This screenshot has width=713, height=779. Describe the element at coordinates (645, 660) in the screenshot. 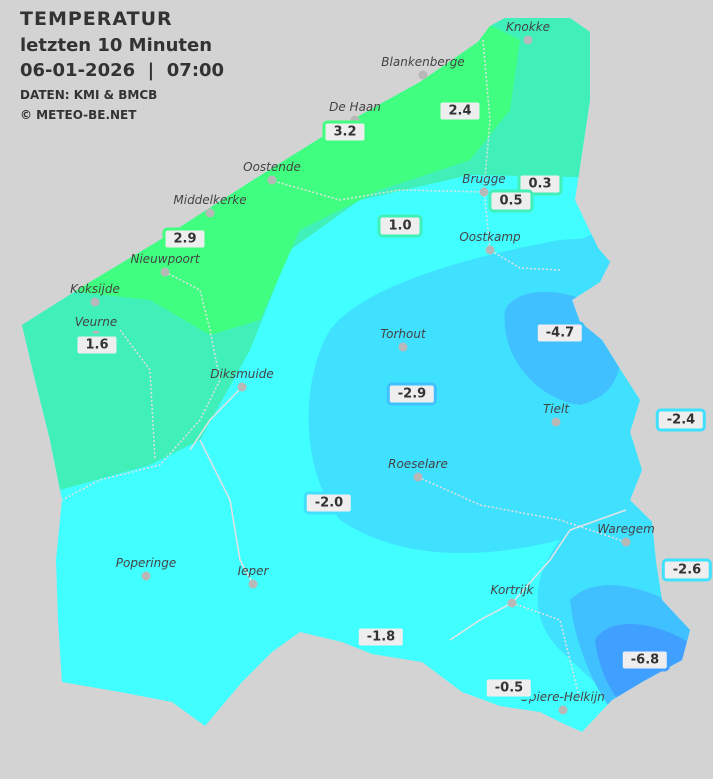

I see `temperature-reading: -6.8` at that location.